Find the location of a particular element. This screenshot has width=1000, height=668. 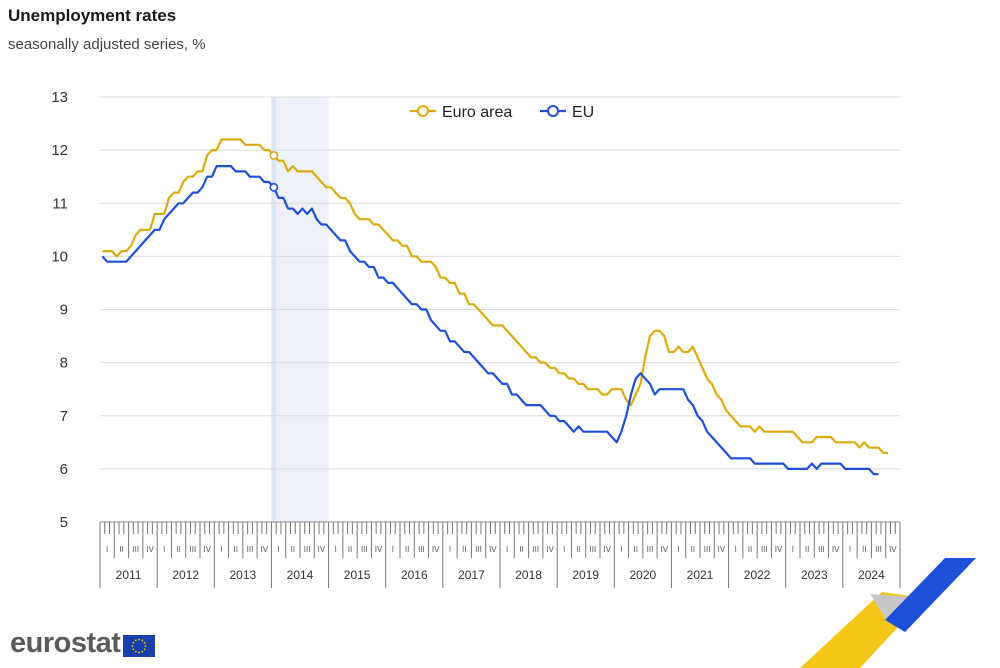

brand-stripe-blue is located at coordinates (930, 595).